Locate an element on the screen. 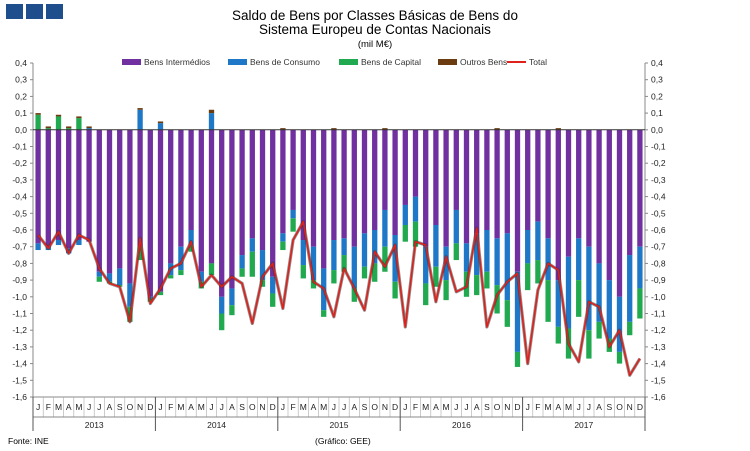 Image resolution: width=750 pixels, height=451 pixels. legend-label: Bens de Capital is located at coordinates (391, 62).